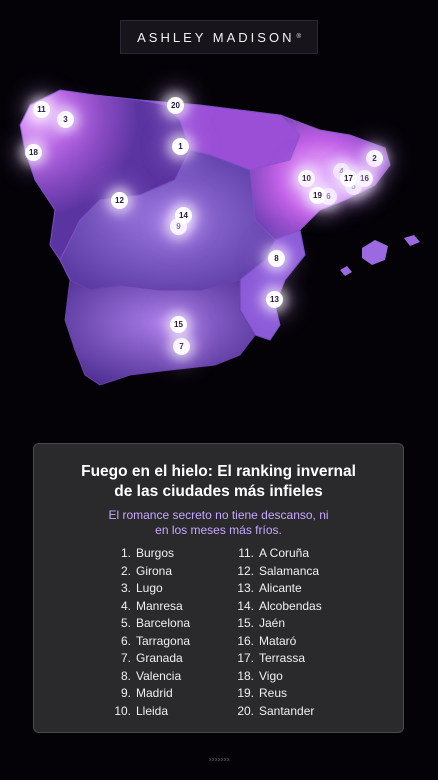  Describe the element at coordinates (125, 623) in the screenshot. I see `rank-number: 5.` at that location.